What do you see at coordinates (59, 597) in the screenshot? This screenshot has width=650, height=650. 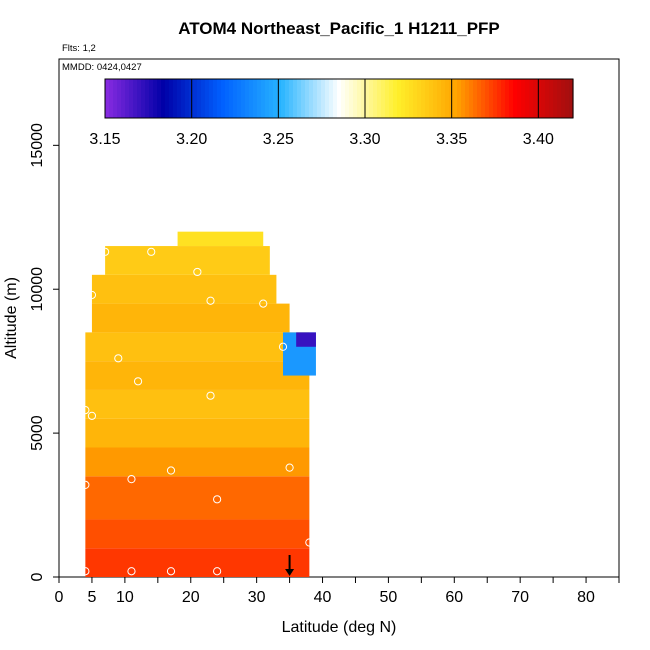 I see `x-tick-label-0: 0` at bounding box center [59, 597].